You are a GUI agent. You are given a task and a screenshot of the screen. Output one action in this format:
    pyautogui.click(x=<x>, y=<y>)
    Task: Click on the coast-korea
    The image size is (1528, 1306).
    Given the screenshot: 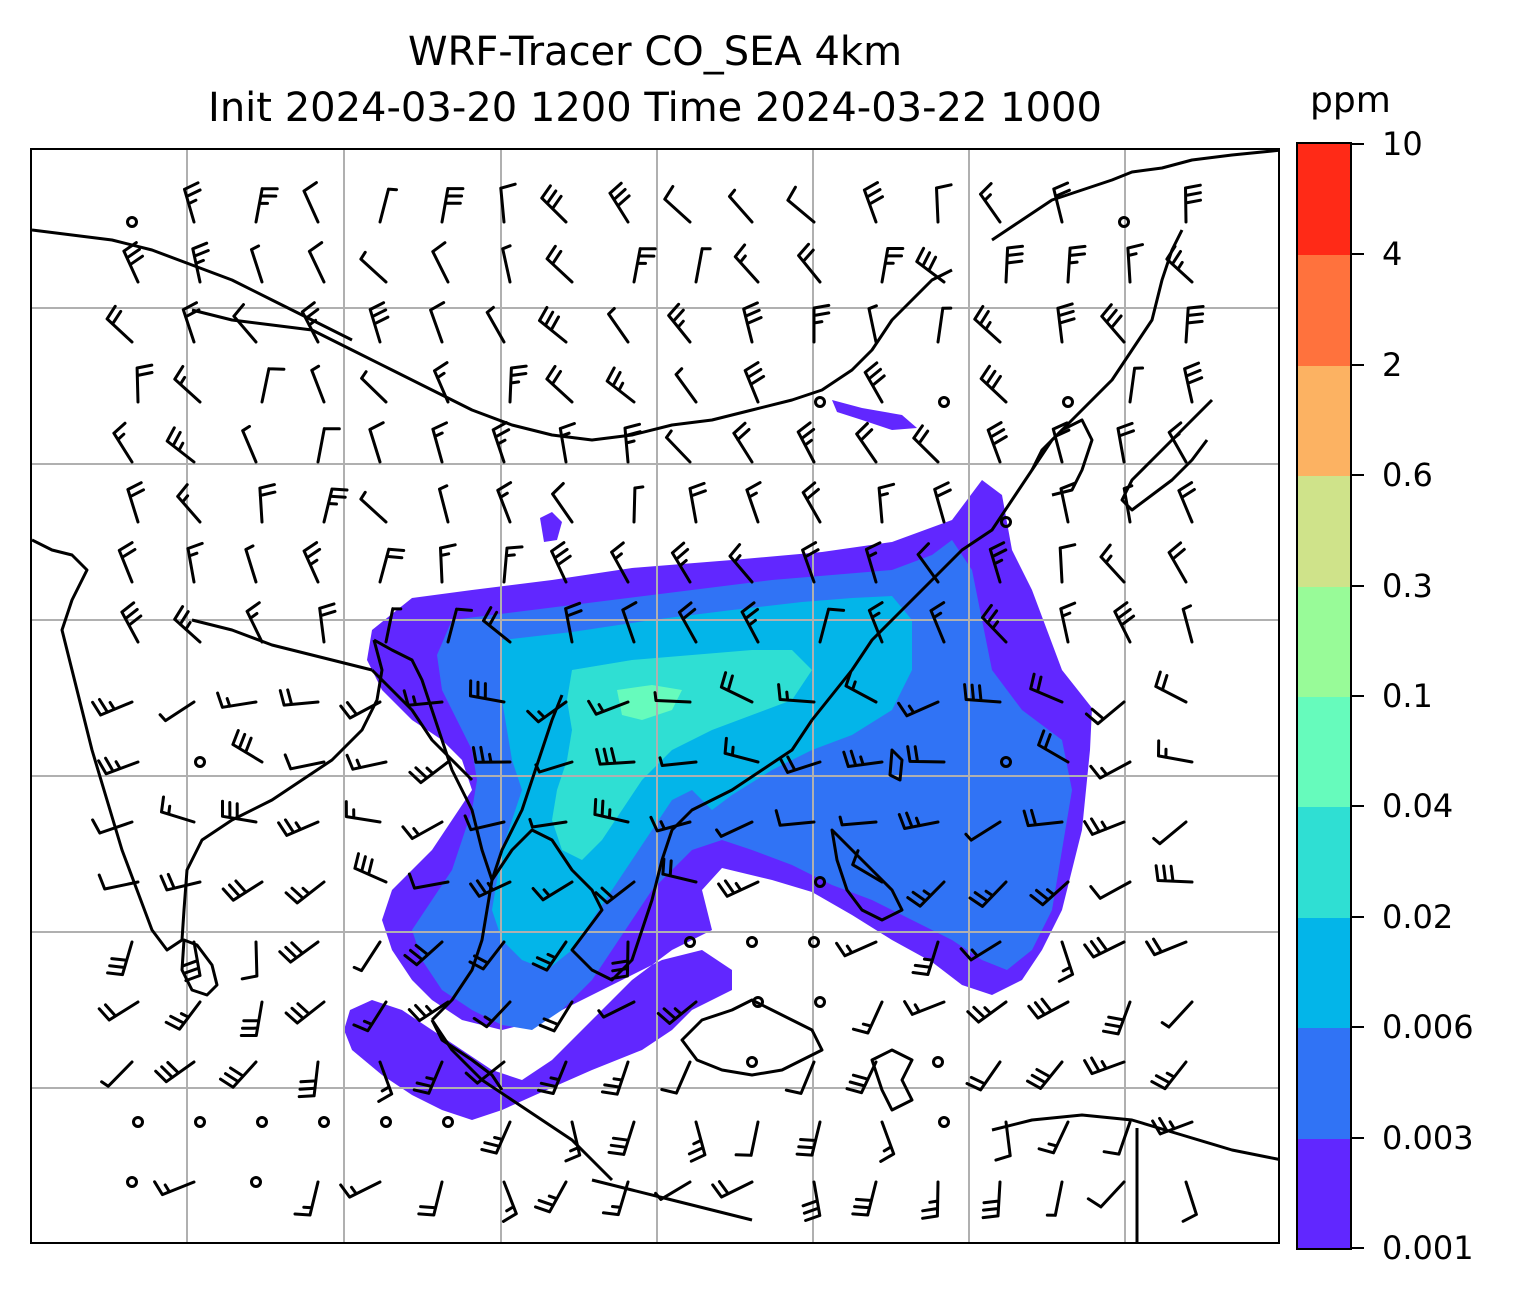 What is the action you would take?
    pyautogui.click(x=1062, y=457)
    